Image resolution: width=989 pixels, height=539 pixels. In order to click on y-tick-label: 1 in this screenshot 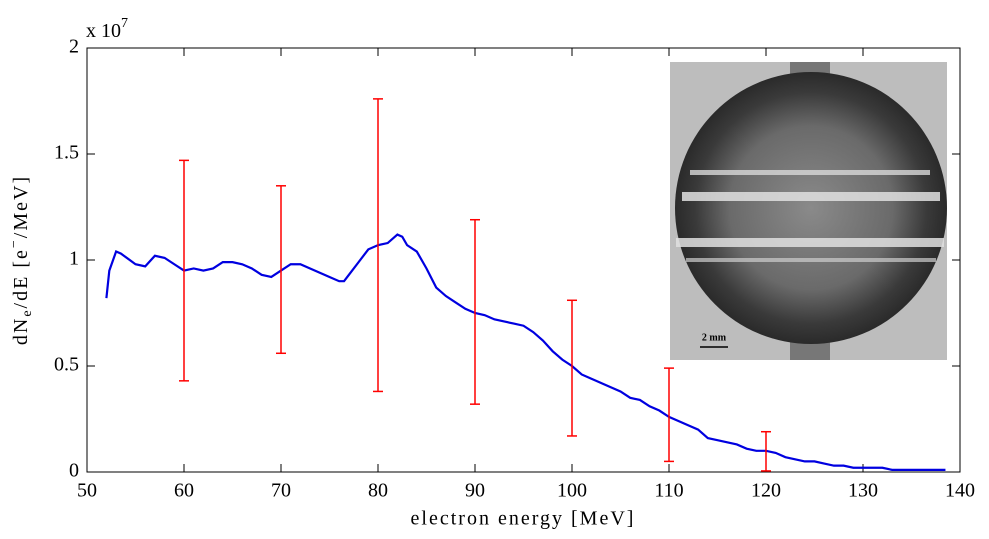, I will do `click(74, 259)`.